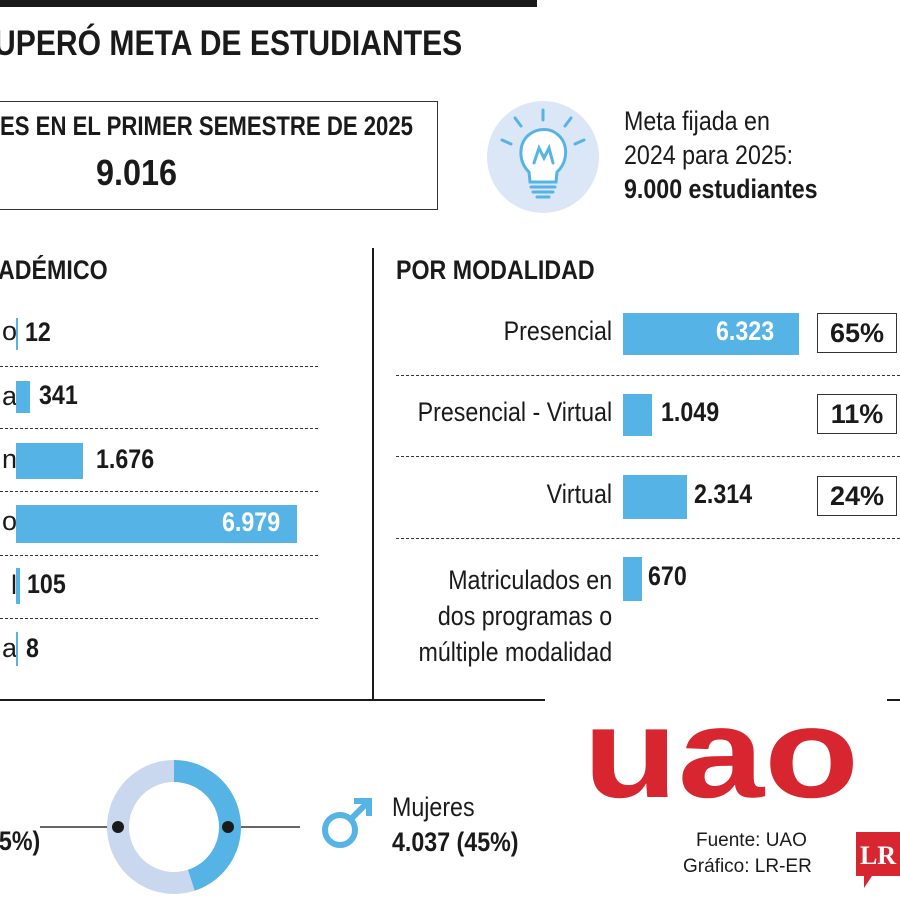 This screenshot has width=900, height=900. What do you see at coordinates (747, 866) in the screenshot?
I see `graphic-credit: Gráfico: LR-ER` at bounding box center [747, 866].